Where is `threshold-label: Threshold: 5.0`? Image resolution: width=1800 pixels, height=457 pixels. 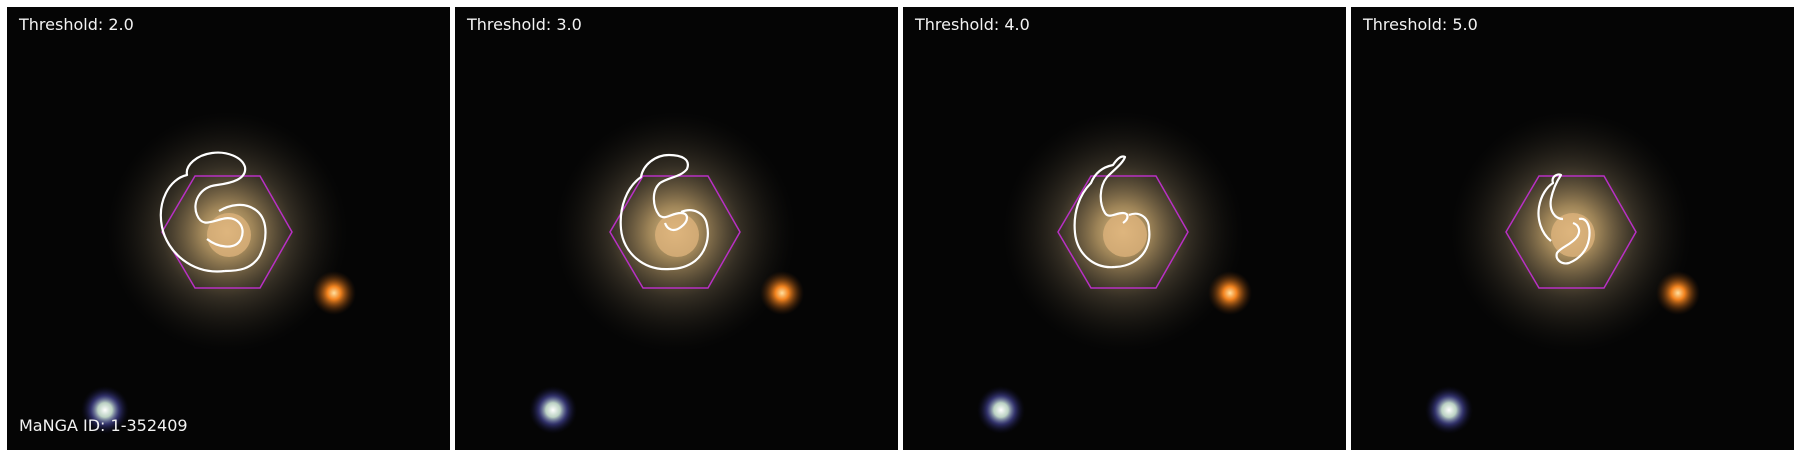 threshold-label: Threshold: 5.0 is located at coordinates (1420, 24).